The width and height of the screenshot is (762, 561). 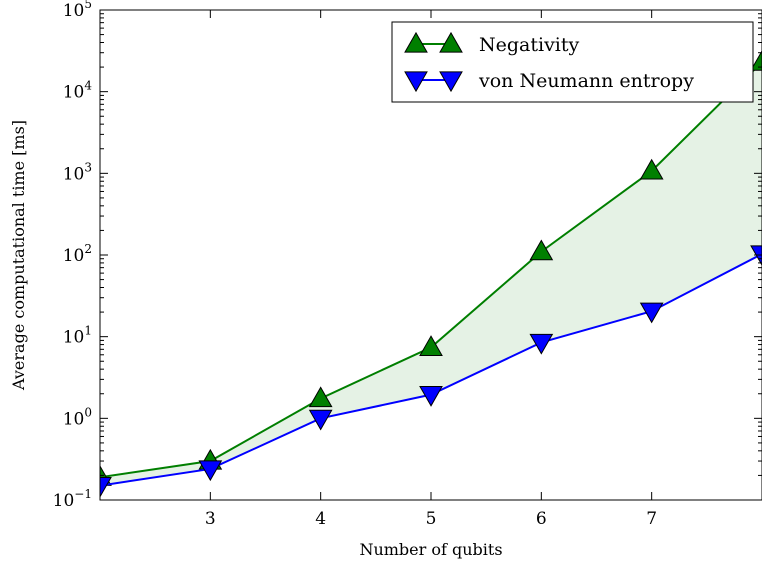 I want to click on legend-label: Negativity, so click(x=529, y=45).